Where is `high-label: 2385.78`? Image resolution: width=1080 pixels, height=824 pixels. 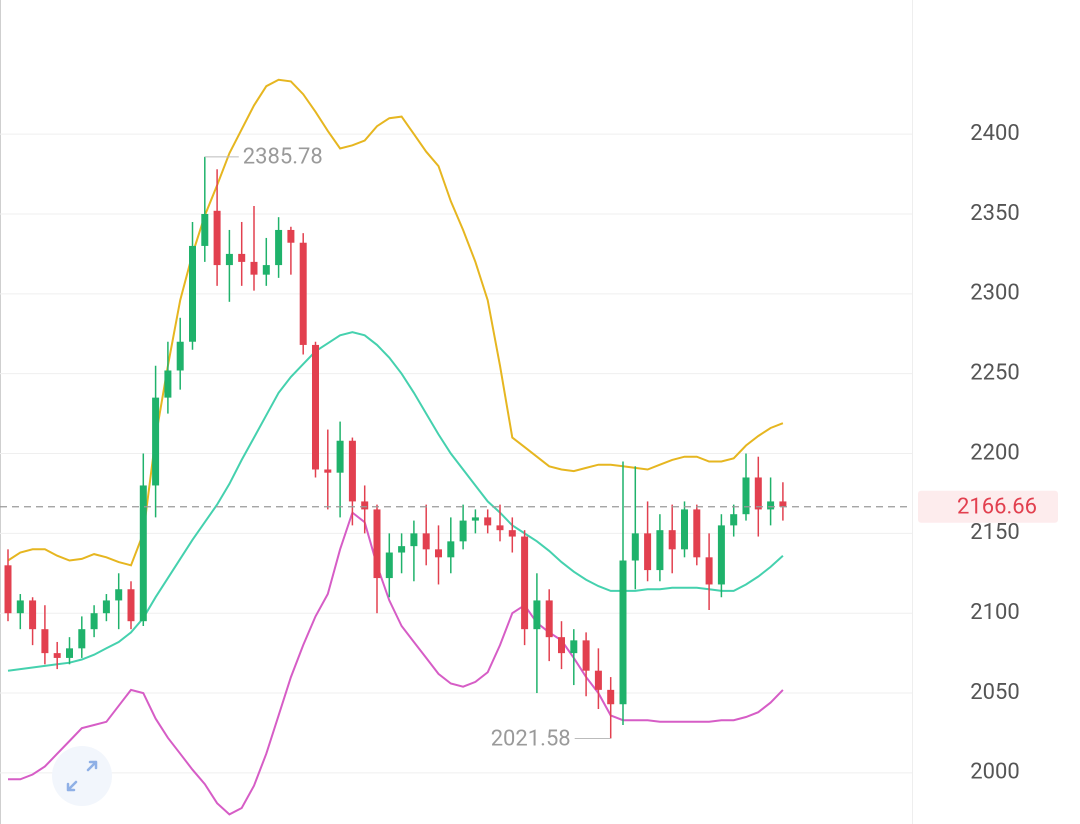 high-label: 2385.78 is located at coordinates (283, 157).